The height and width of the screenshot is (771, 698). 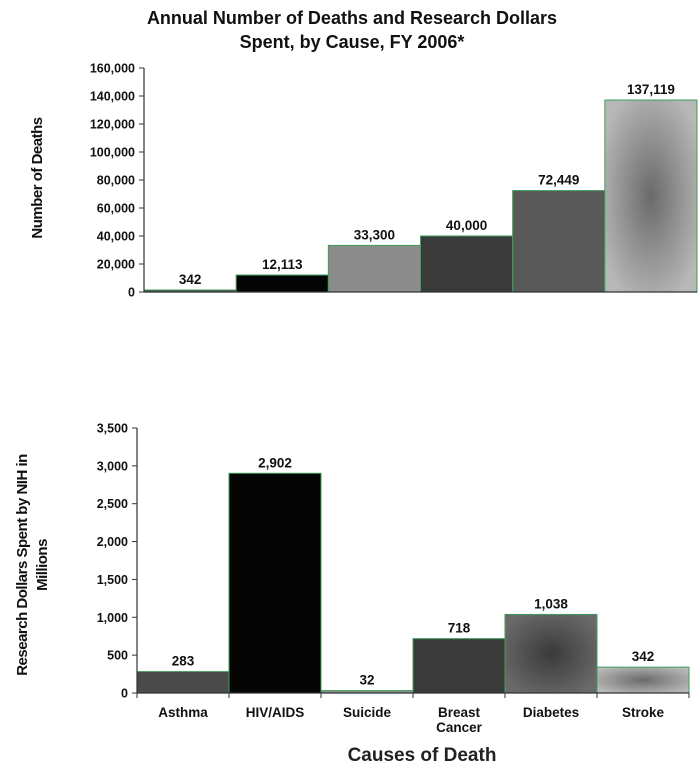 What do you see at coordinates (366, 680) in the screenshot?
I see `chart2-value-label-3: 32` at bounding box center [366, 680].